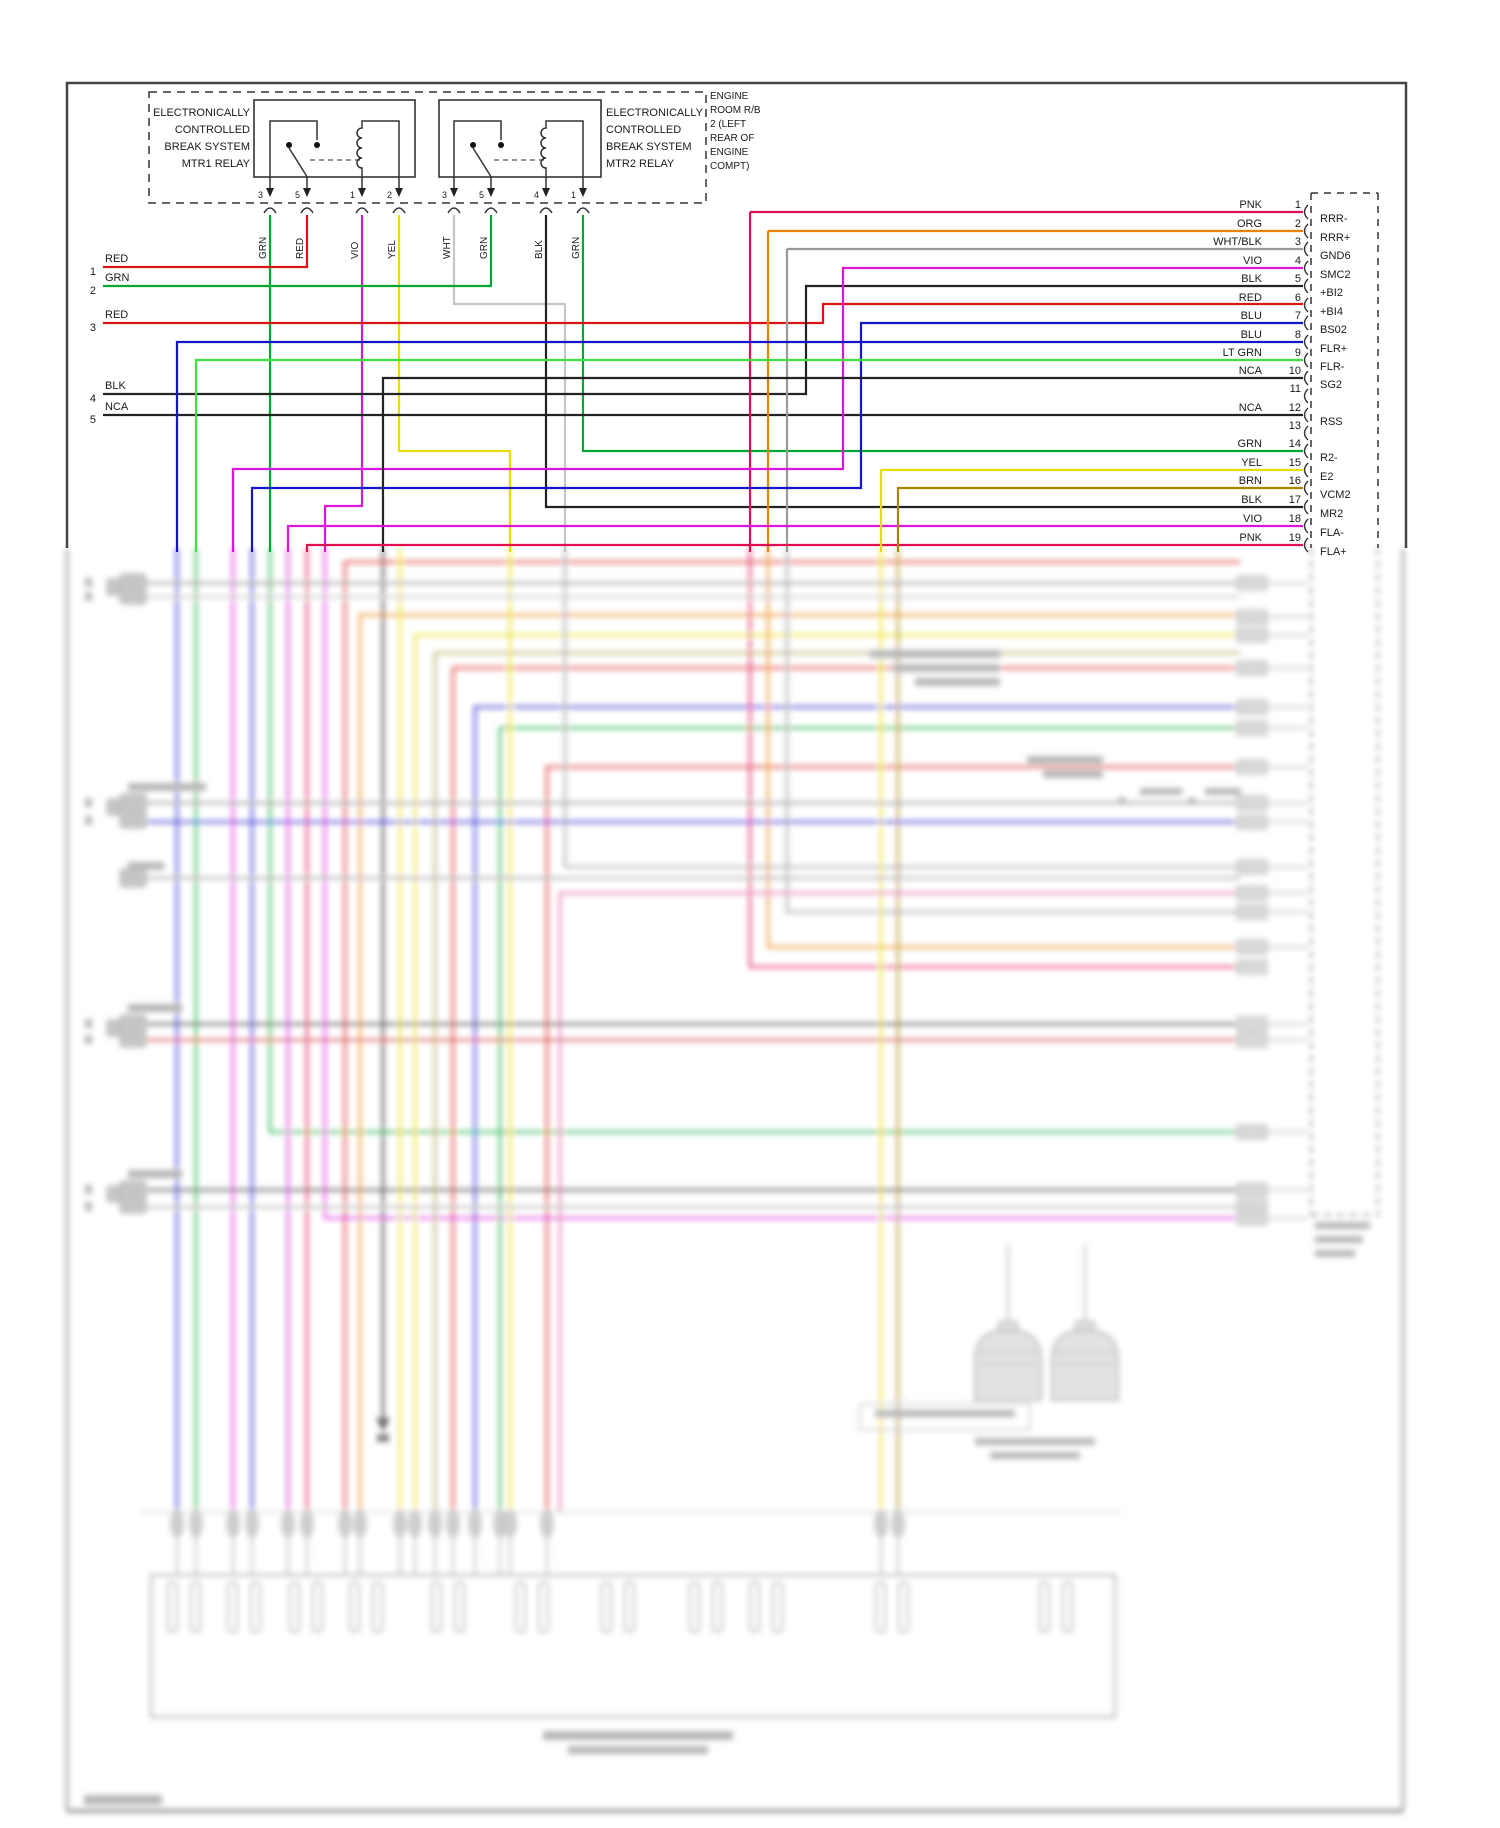 Image resolution: width=1500 pixels, height=1828 pixels. What do you see at coordinates (1250, 481) in the screenshot?
I see `pin-color: BRN` at bounding box center [1250, 481].